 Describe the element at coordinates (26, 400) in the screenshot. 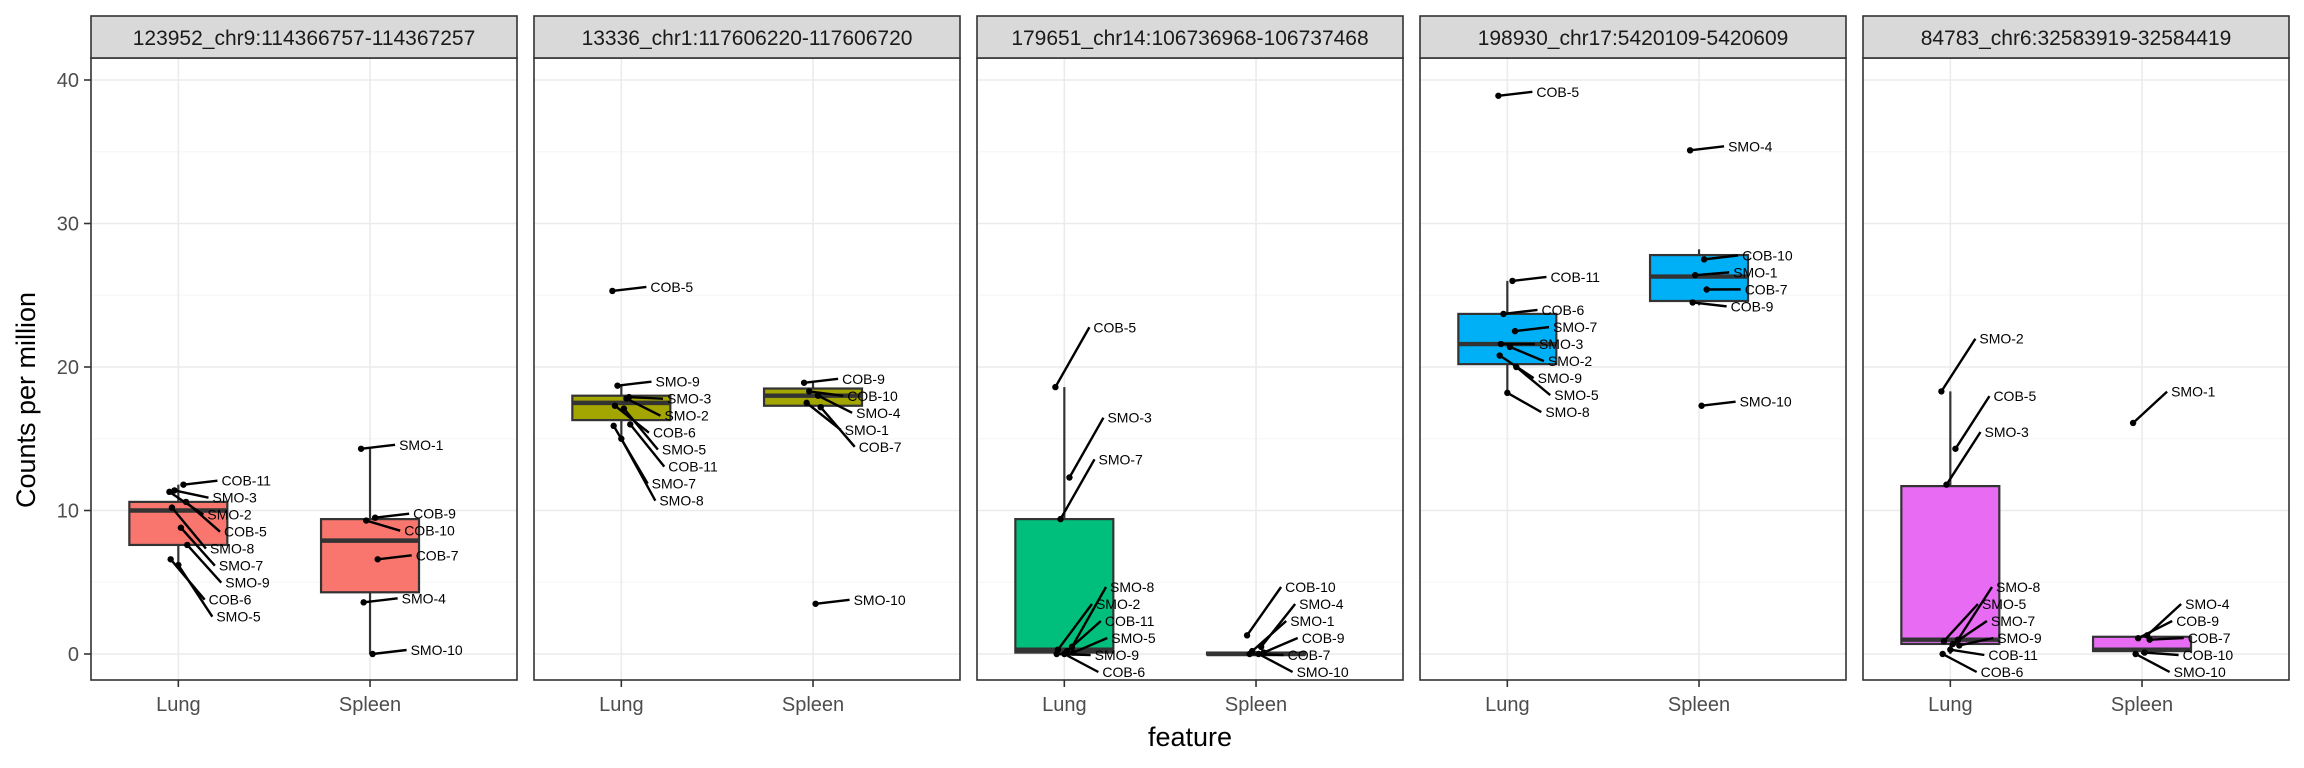

I see `y-axis-title: Counts per million` at that location.